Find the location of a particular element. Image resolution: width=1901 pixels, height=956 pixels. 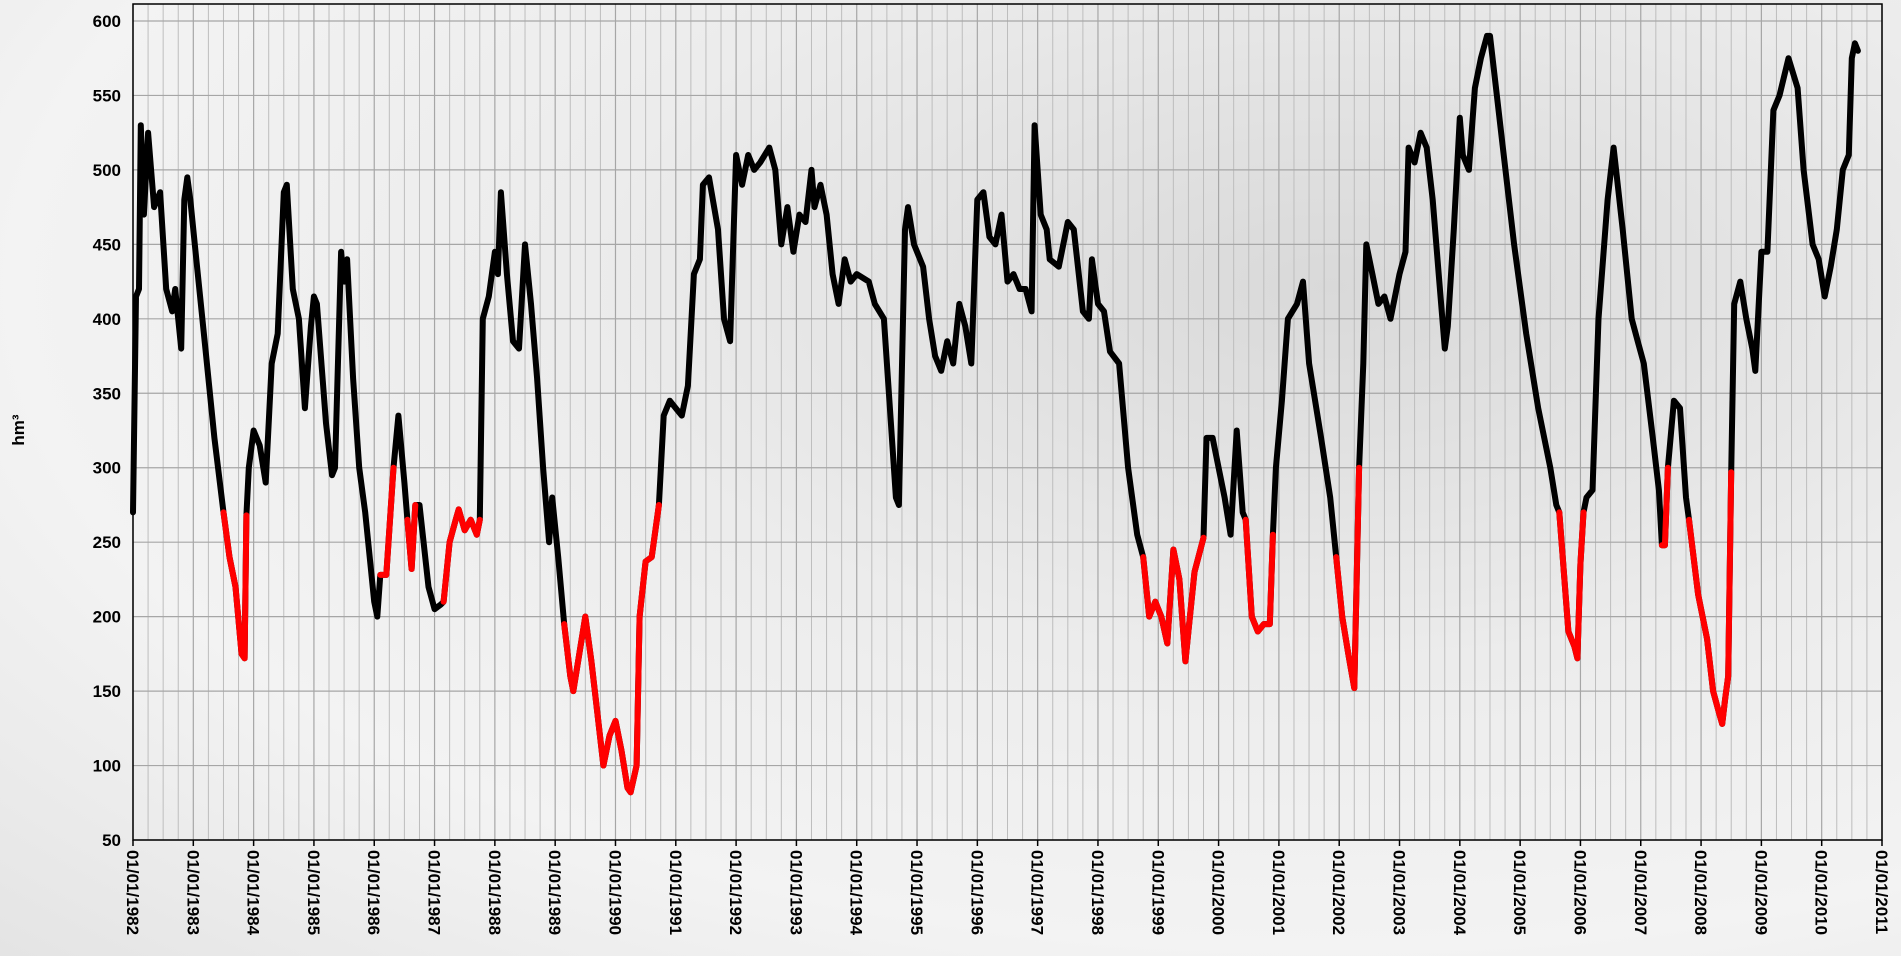

x-tick-label: 01/01/2005 is located at coordinates (1519, 892).